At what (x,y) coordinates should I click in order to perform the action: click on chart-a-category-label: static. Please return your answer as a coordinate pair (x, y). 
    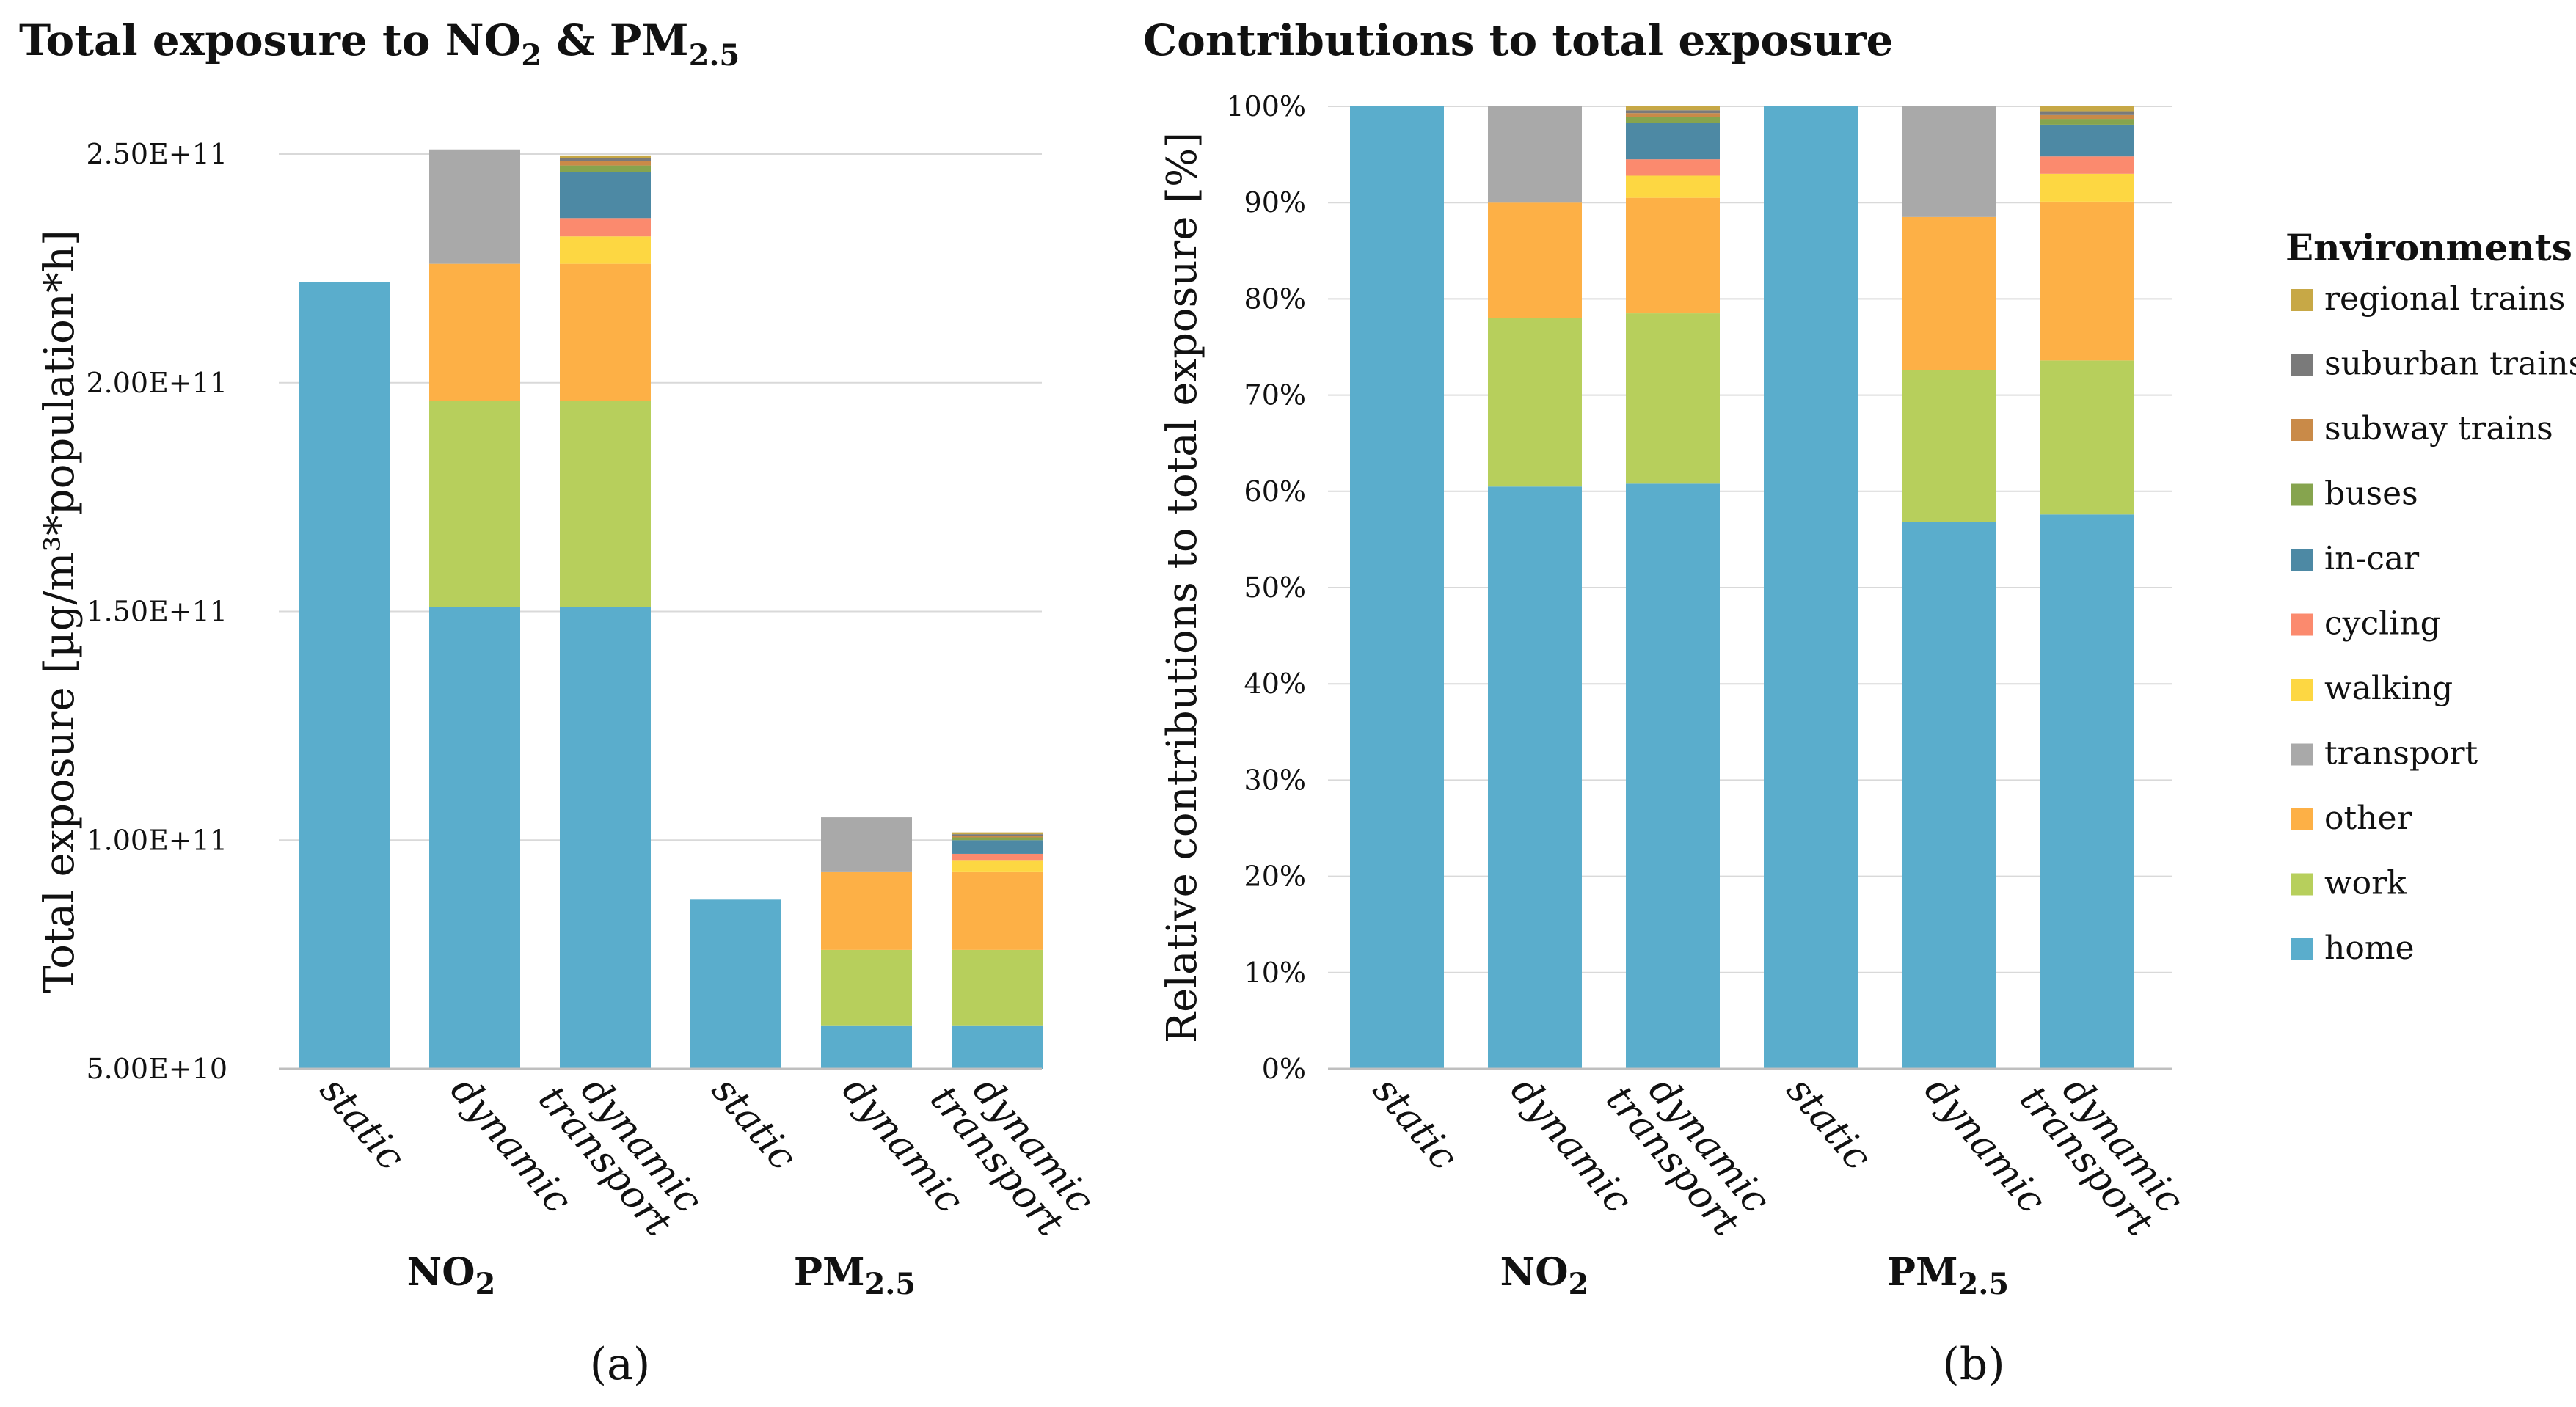
    Looking at the image, I should click on (754, 1124).